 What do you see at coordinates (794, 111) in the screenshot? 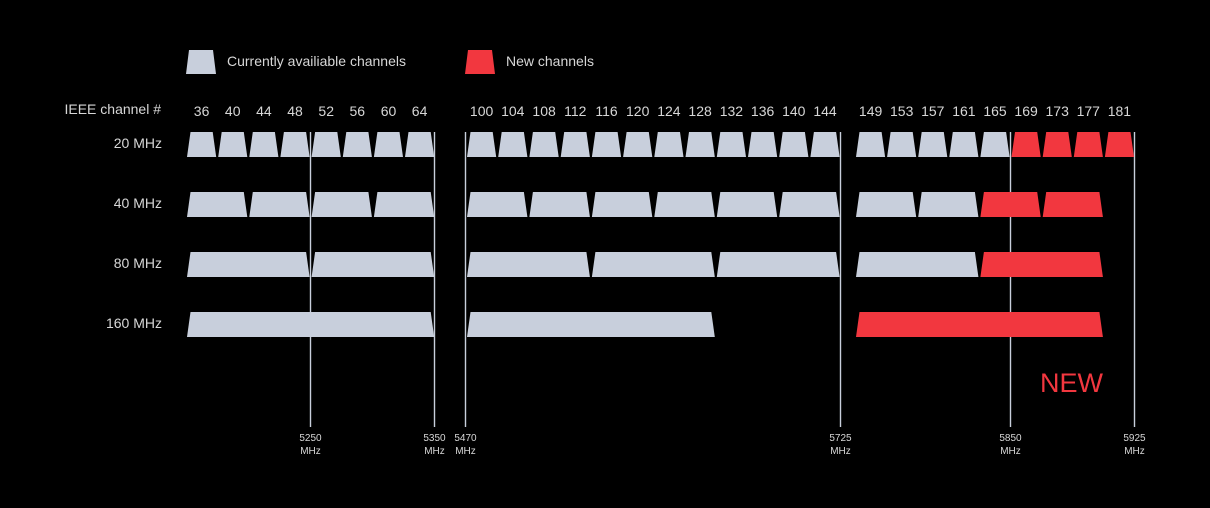
I see `channel-number-140: 140` at bounding box center [794, 111].